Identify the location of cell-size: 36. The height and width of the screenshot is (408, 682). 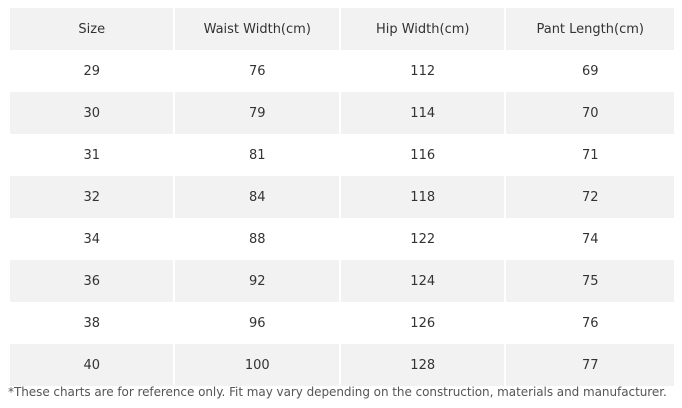
(92, 281).